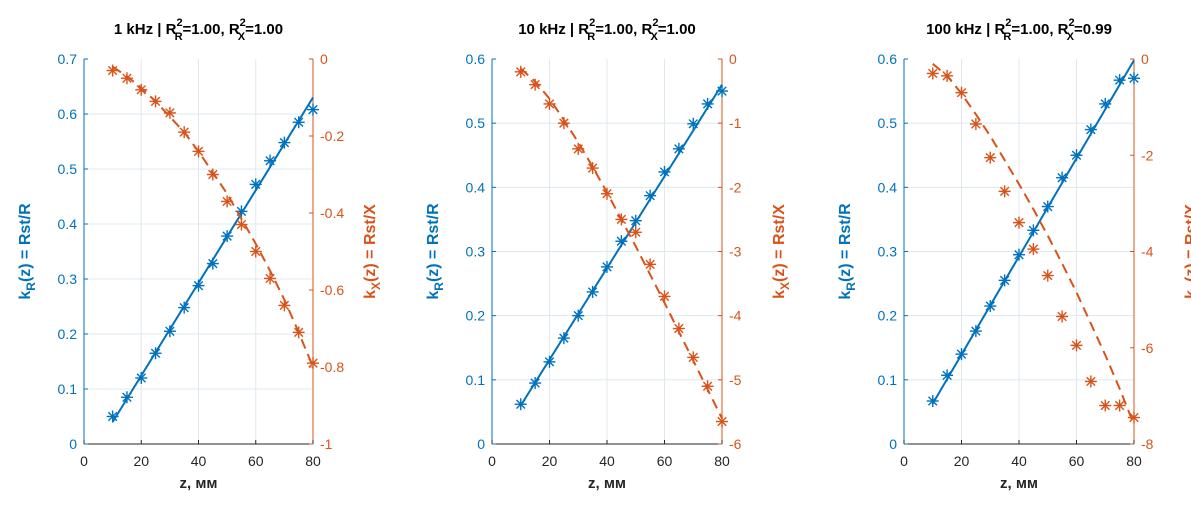 Image resolution: width=1191 pixels, height=506 pixels. Describe the element at coordinates (332, 290) in the screenshot. I see `right-y-tick-label: -0.6` at that location.